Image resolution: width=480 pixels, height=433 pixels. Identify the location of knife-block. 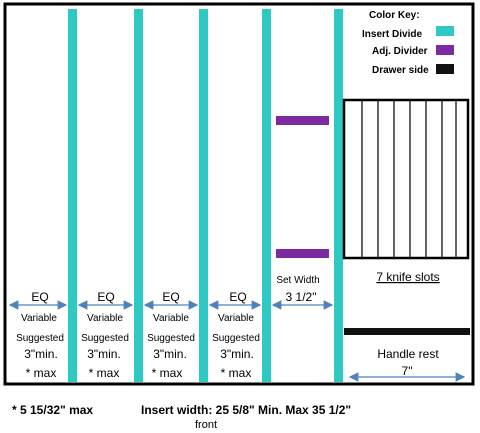
(406, 179).